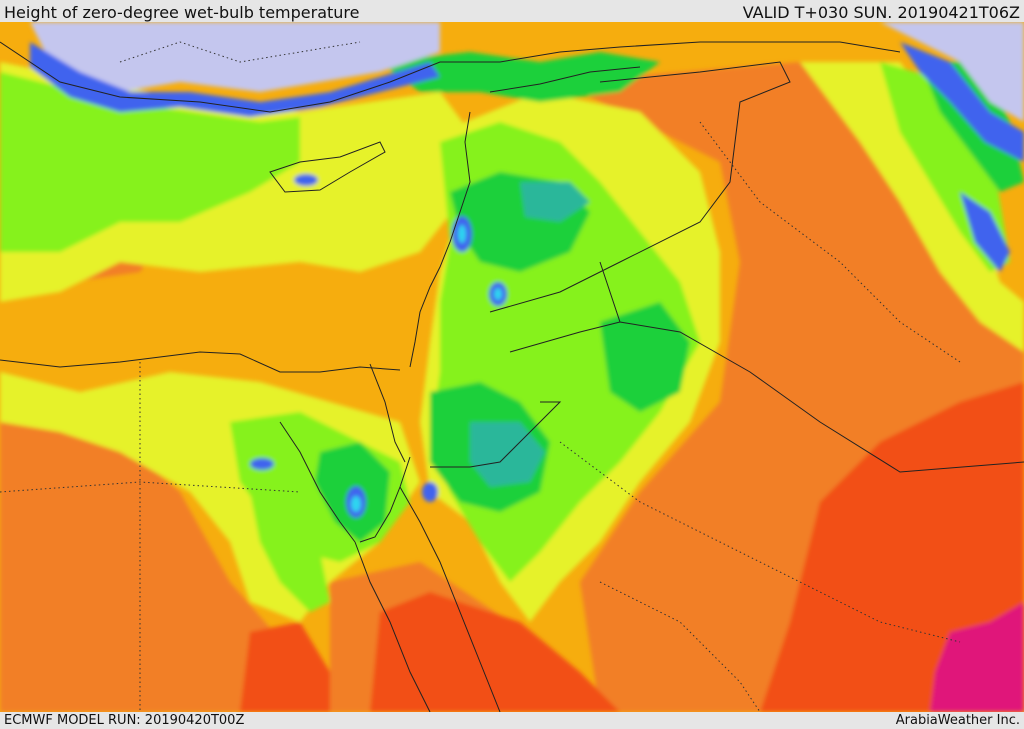  I want to click on cyan-core-sinai, so click(356, 504).